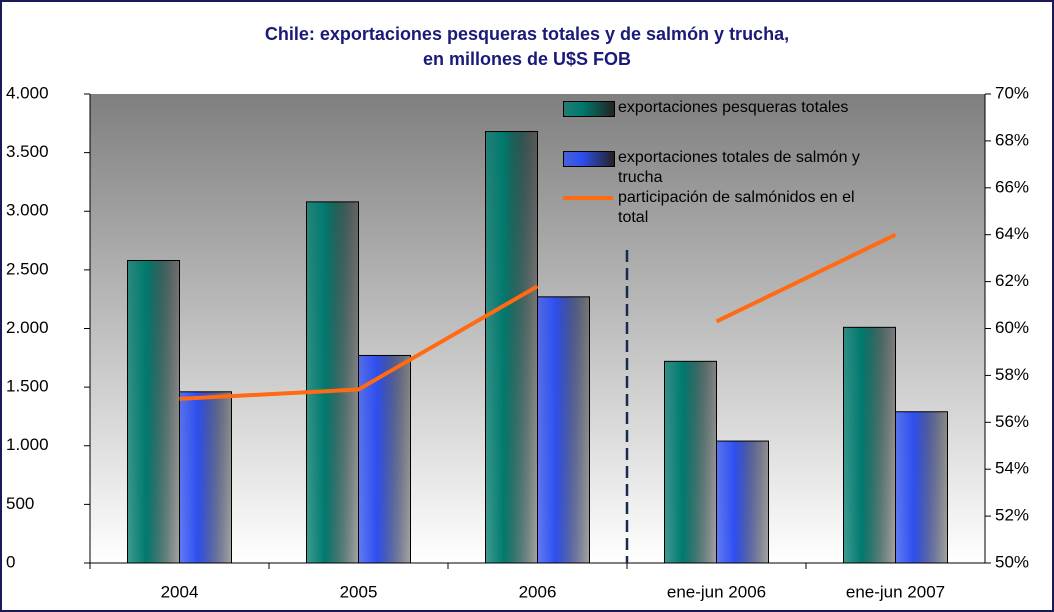  What do you see at coordinates (20, 503) in the screenshot?
I see `y-tick-label: 500` at bounding box center [20, 503].